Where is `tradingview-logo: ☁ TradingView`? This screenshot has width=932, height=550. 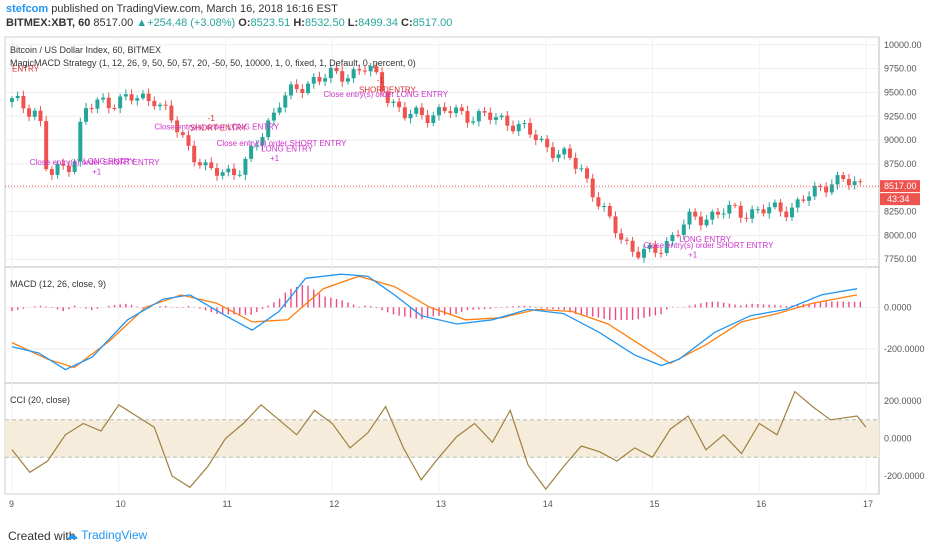
tradingview-logo: ☁ TradingView is located at coordinates (107, 535).